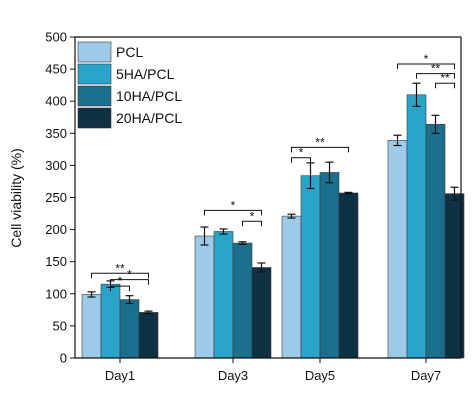 The image size is (474, 412). What do you see at coordinates (233, 375) in the screenshot?
I see `x-tick-label: Day3` at bounding box center [233, 375].